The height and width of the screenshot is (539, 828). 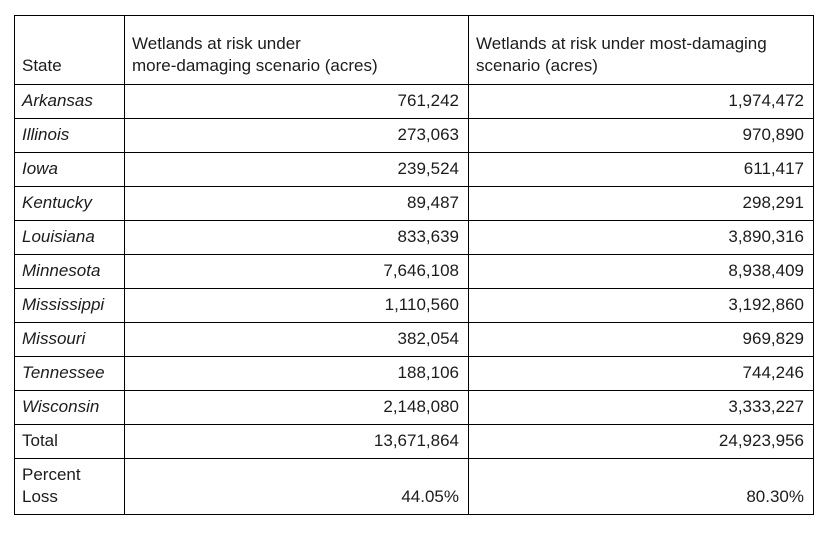 I want to click on most-damaging-value: 298,291, so click(x=641, y=203).